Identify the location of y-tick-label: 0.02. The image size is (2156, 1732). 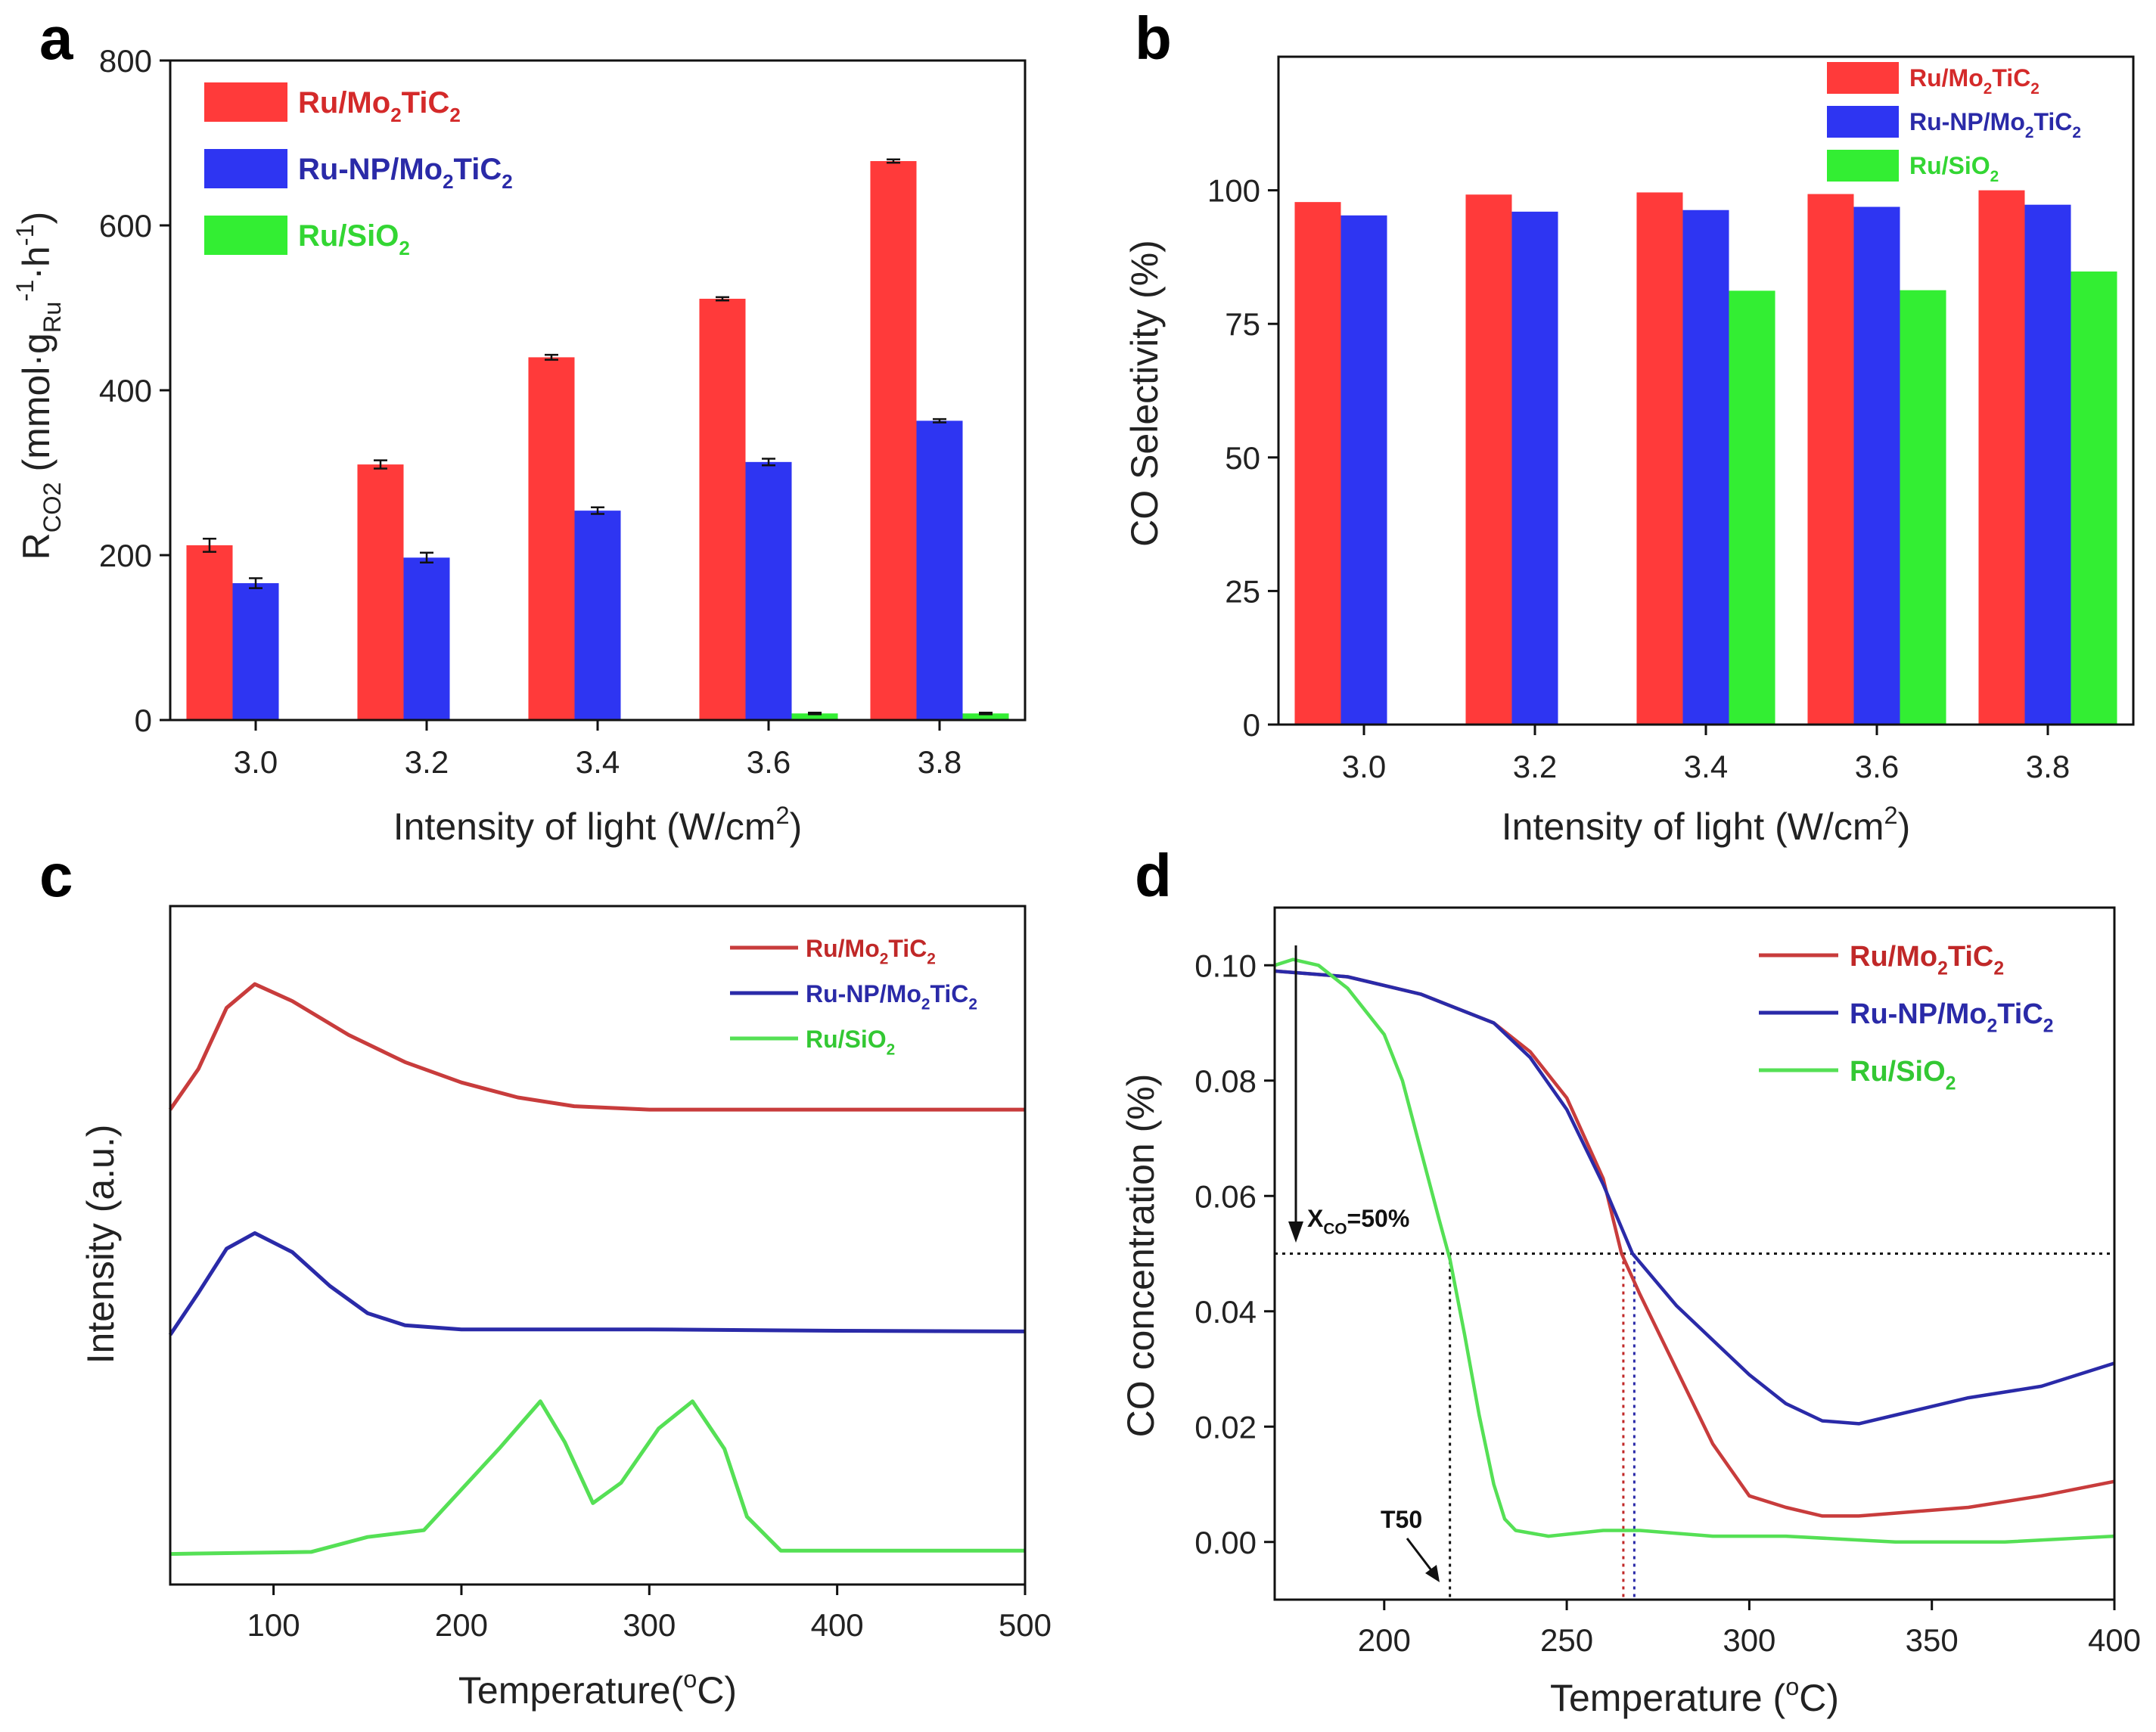
(1225, 1427).